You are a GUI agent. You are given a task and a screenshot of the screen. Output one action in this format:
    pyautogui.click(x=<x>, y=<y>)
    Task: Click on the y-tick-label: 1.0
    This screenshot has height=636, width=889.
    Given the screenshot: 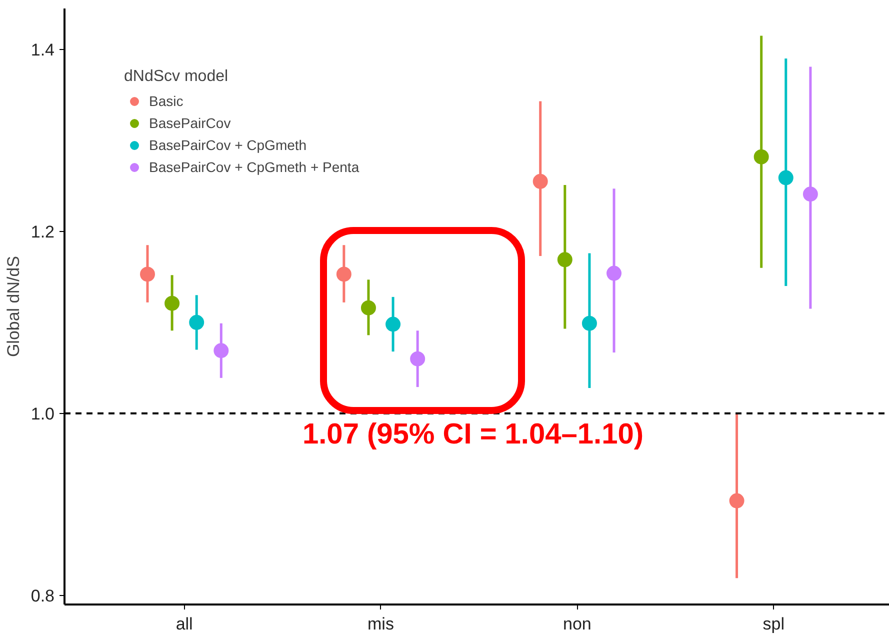 What is the action you would take?
    pyautogui.click(x=42, y=414)
    